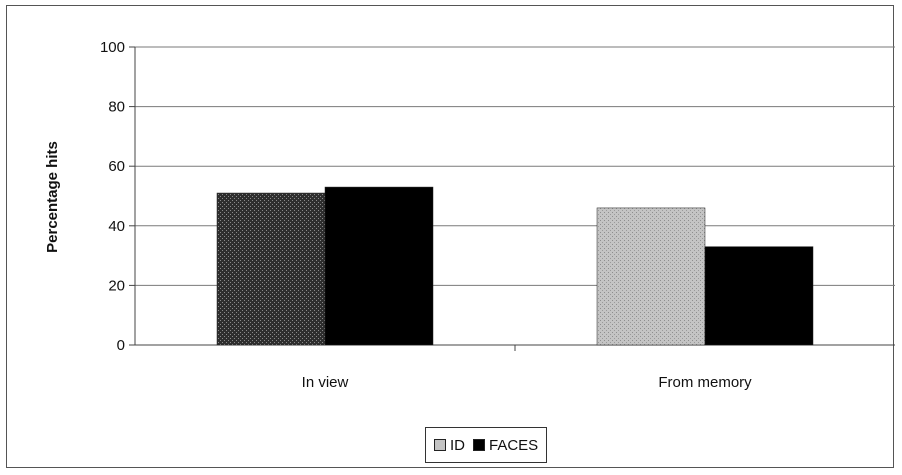 Image resolution: width=902 pixels, height=475 pixels. Describe the element at coordinates (514, 445) in the screenshot. I see `legend-label-faces: FACES` at that location.